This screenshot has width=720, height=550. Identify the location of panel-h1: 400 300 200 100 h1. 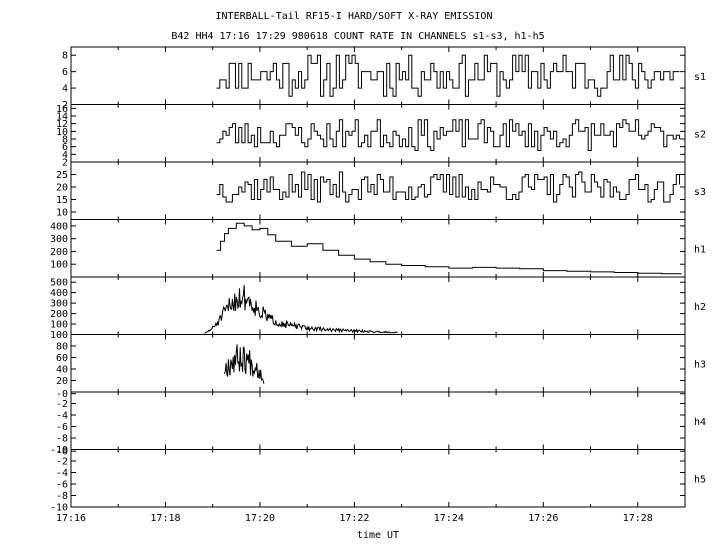
(378, 248).